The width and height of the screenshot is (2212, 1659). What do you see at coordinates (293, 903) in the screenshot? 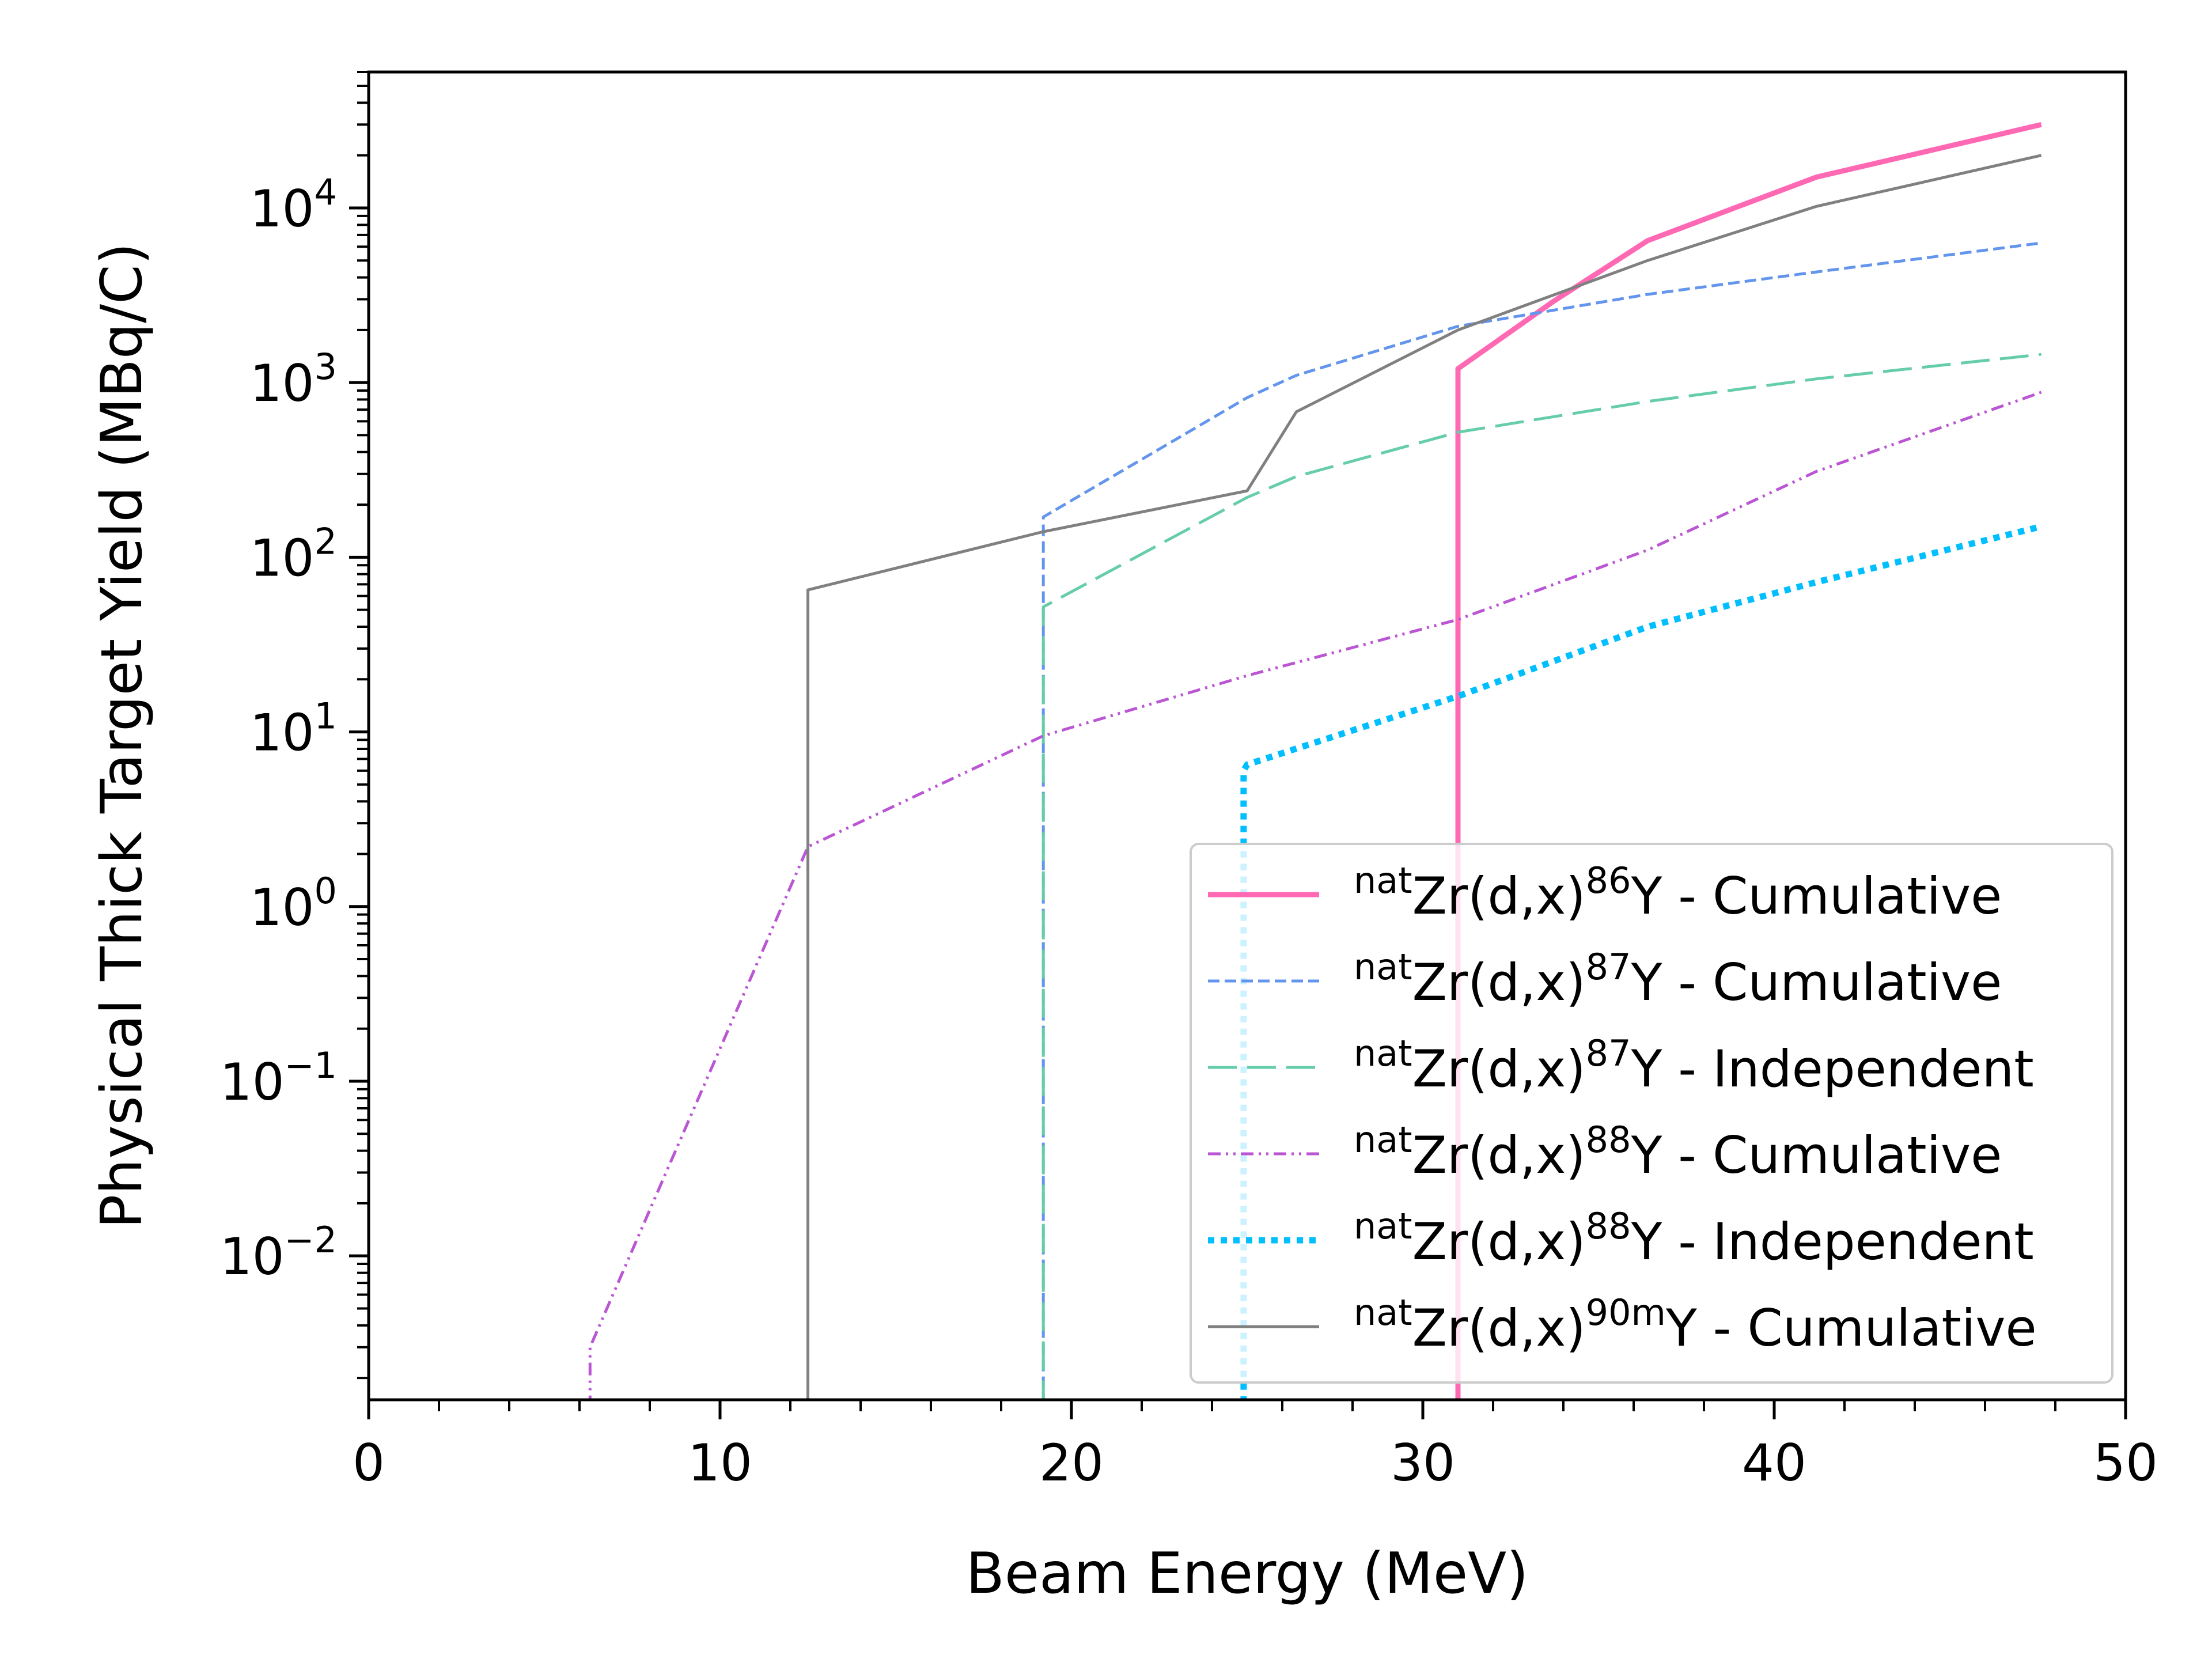
I see `y-tick-label: 10⁰` at bounding box center [293, 903].